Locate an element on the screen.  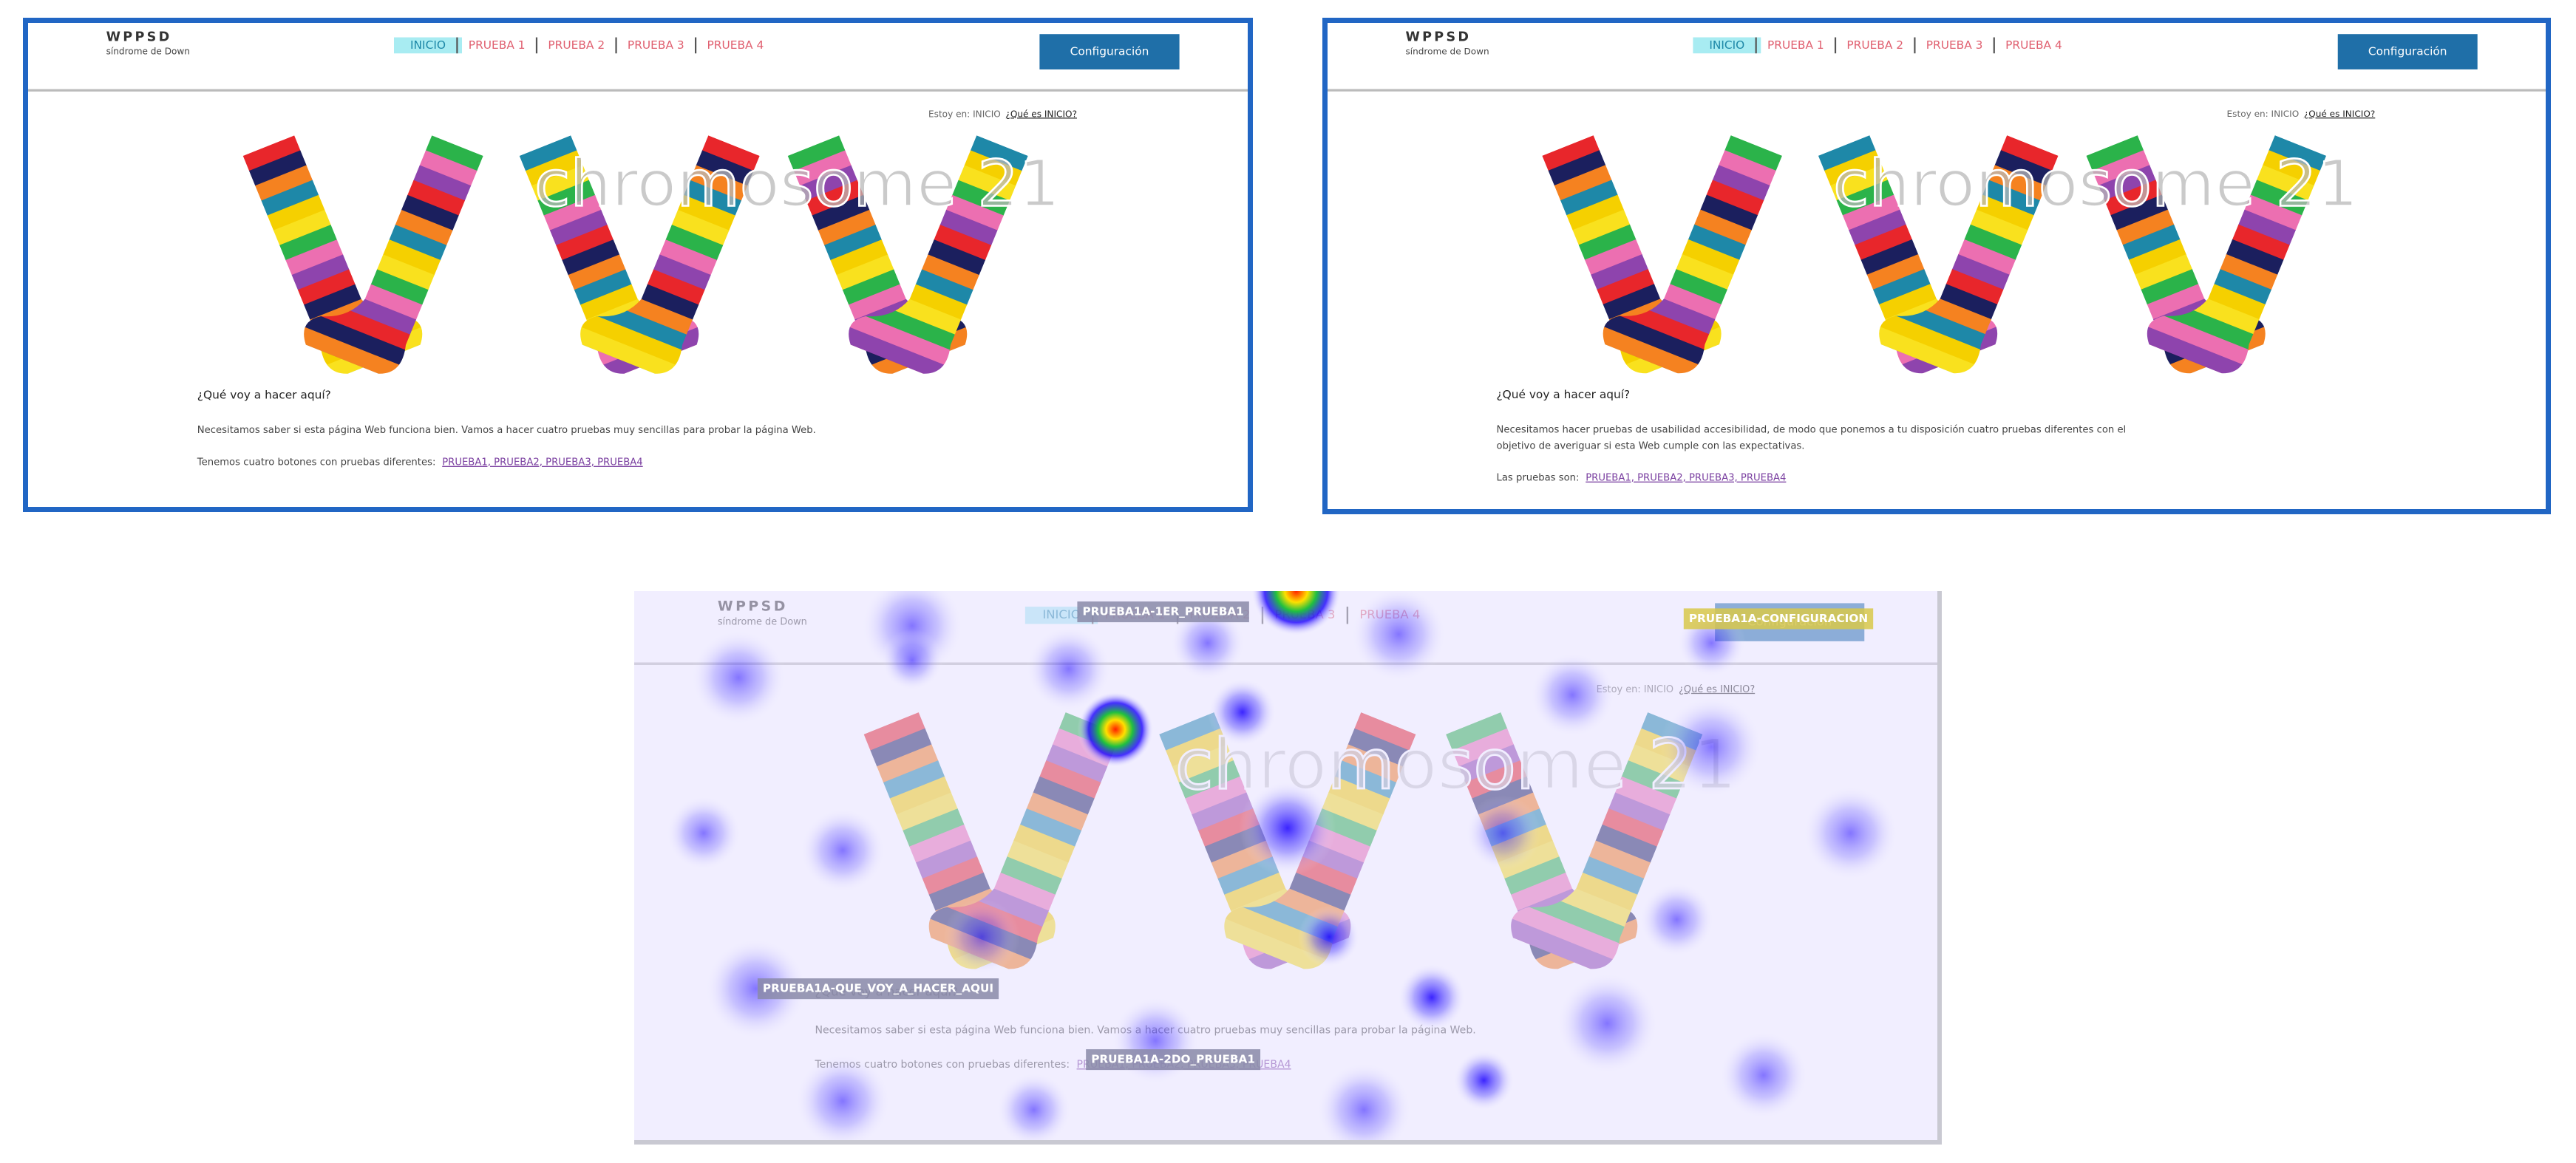
heatmap-label: PRUEBA1A-QUE_VOY_A_HACER_AQUI is located at coordinates (878, 989).